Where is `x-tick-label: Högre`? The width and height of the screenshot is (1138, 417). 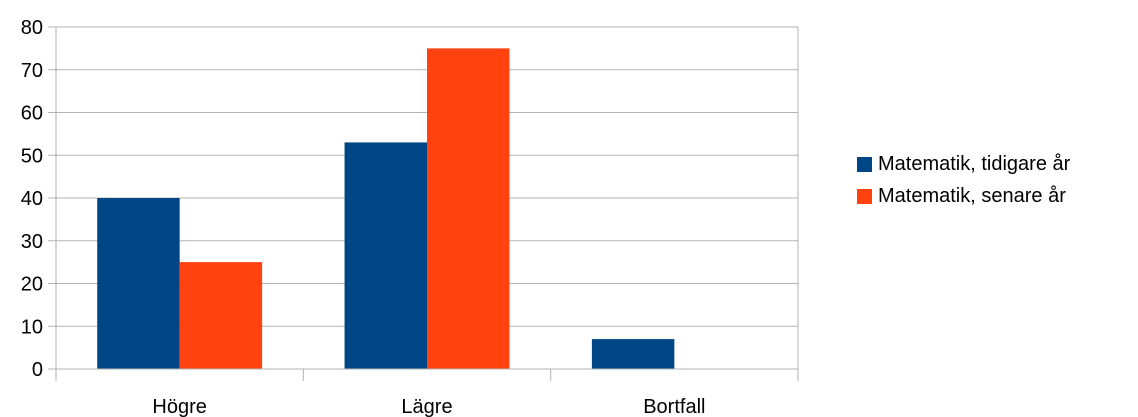 x-tick-label: Högre is located at coordinates (179, 406).